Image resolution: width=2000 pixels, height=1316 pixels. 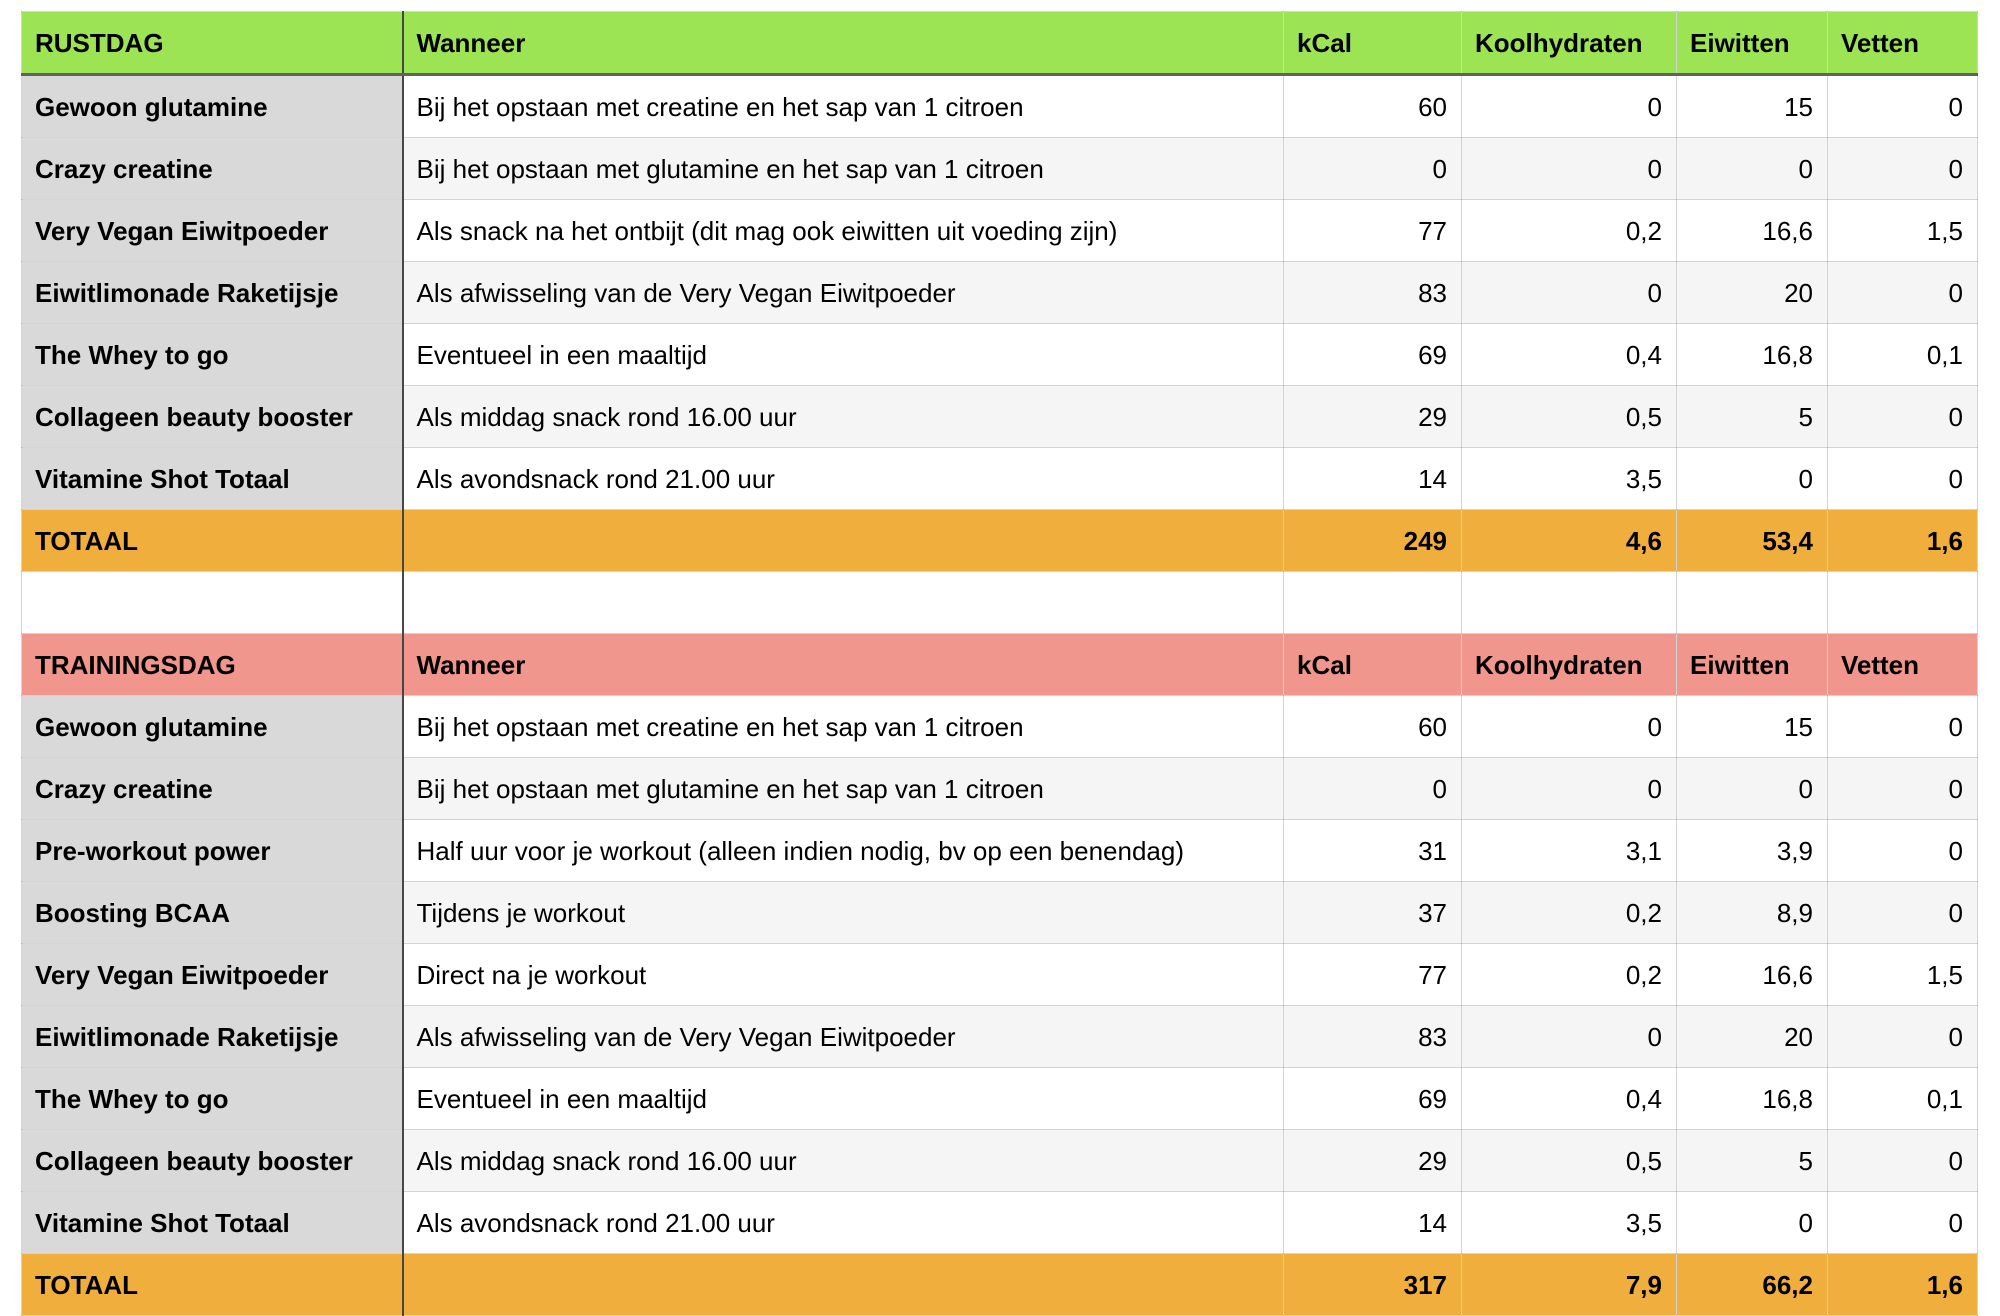 What do you see at coordinates (1372, 850) in the screenshot?
I see `kcal-cell: 31` at bounding box center [1372, 850].